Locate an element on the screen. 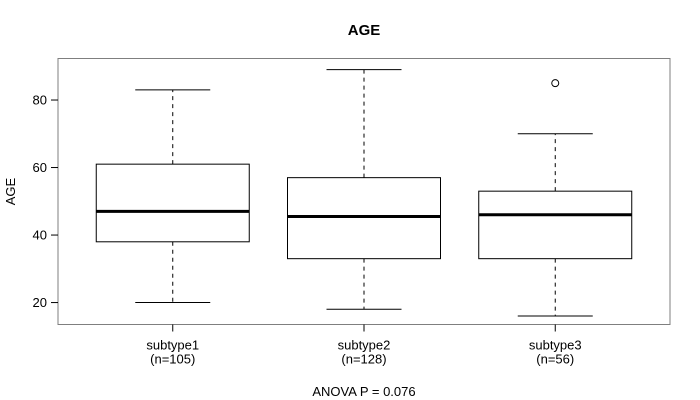 The width and height of the screenshot is (700, 400). y-tick-label: 60 is located at coordinates (40, 167).